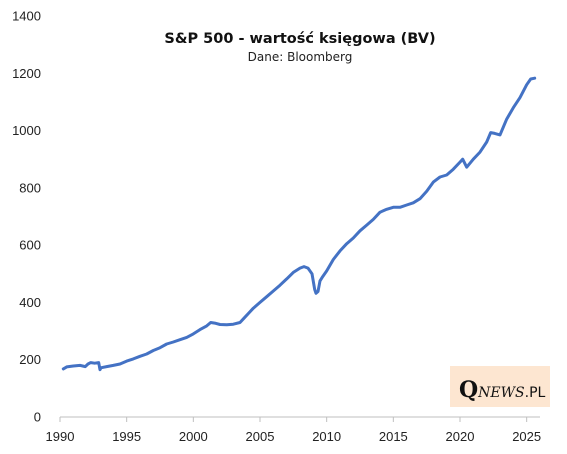  What do you see at coordinates (300, 57) in the screenshot?
I see `chart-subtitle: Dane: Bloomberg` at bounding box center [300, 57].